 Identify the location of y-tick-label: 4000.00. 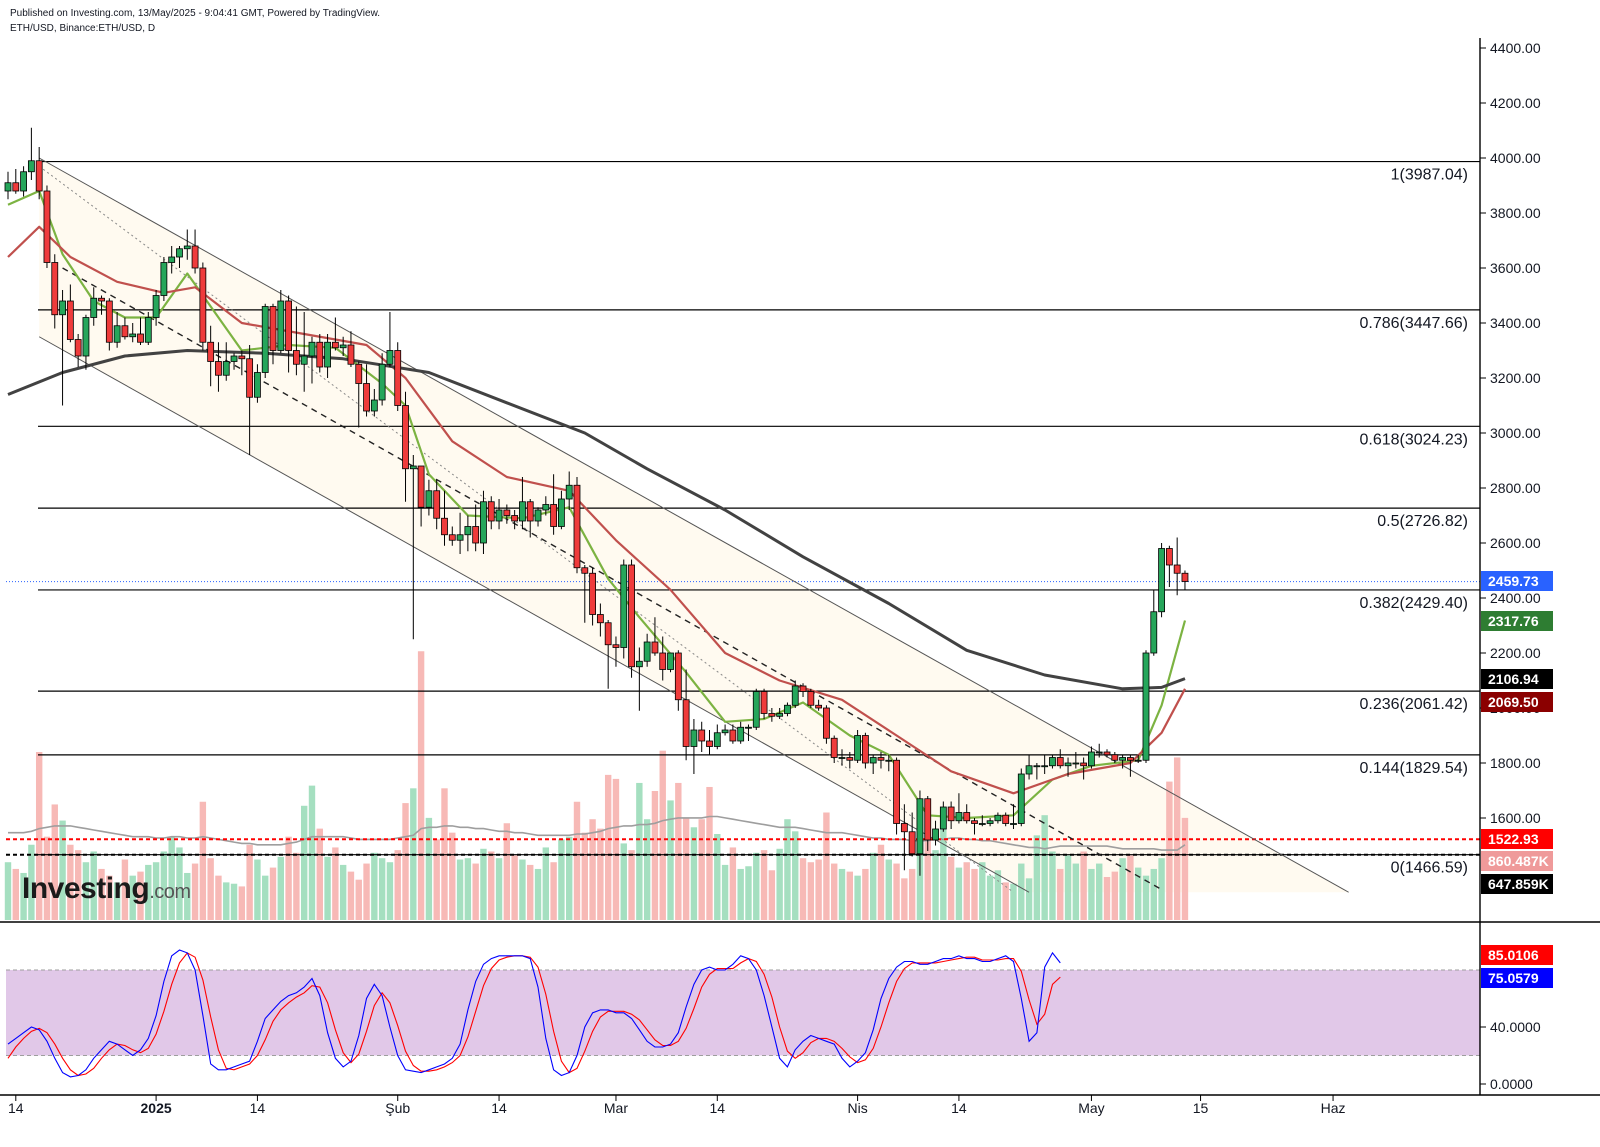
(1515, 158).